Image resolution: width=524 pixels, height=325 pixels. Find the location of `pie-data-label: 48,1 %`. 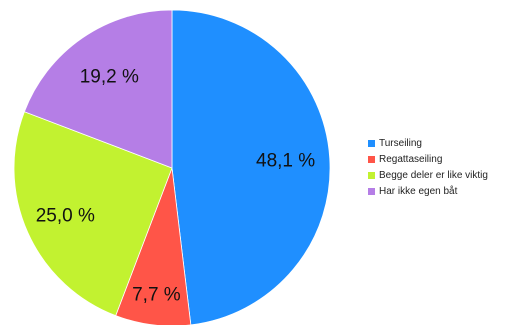

pie-data-label: 48,1 % is located at coordinates (285, 161).